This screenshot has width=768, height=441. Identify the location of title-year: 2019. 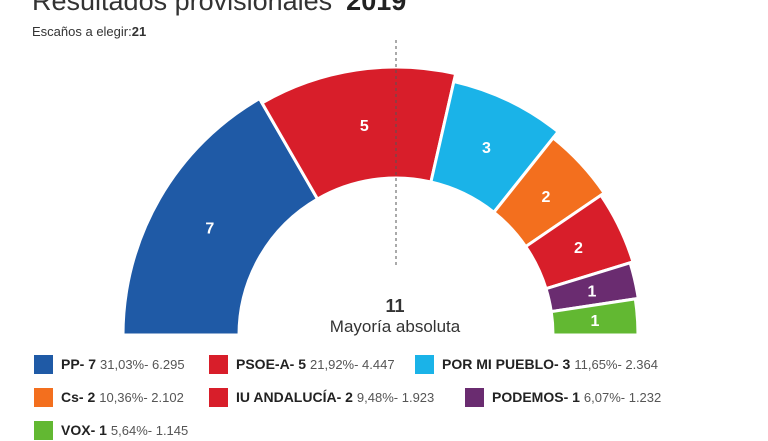
(376, 8).